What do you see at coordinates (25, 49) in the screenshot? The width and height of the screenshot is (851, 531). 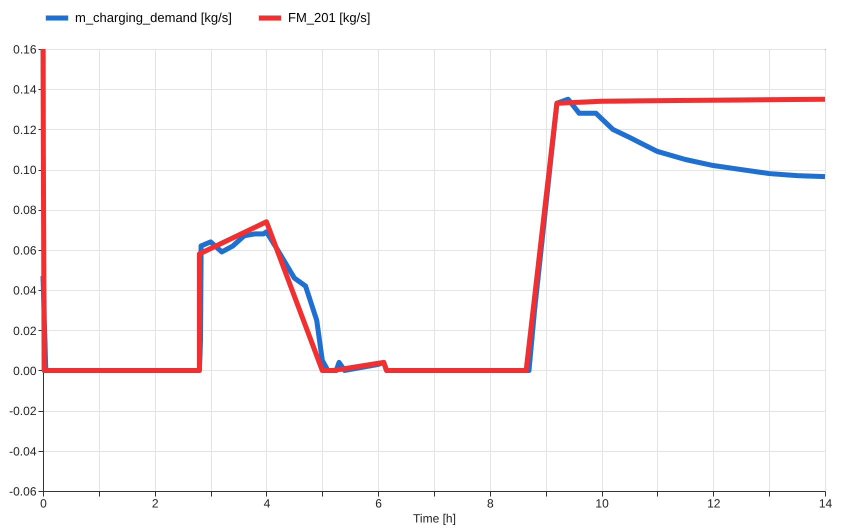 I see `y-tick-label: 0.16` at bounding box center [25, 49].